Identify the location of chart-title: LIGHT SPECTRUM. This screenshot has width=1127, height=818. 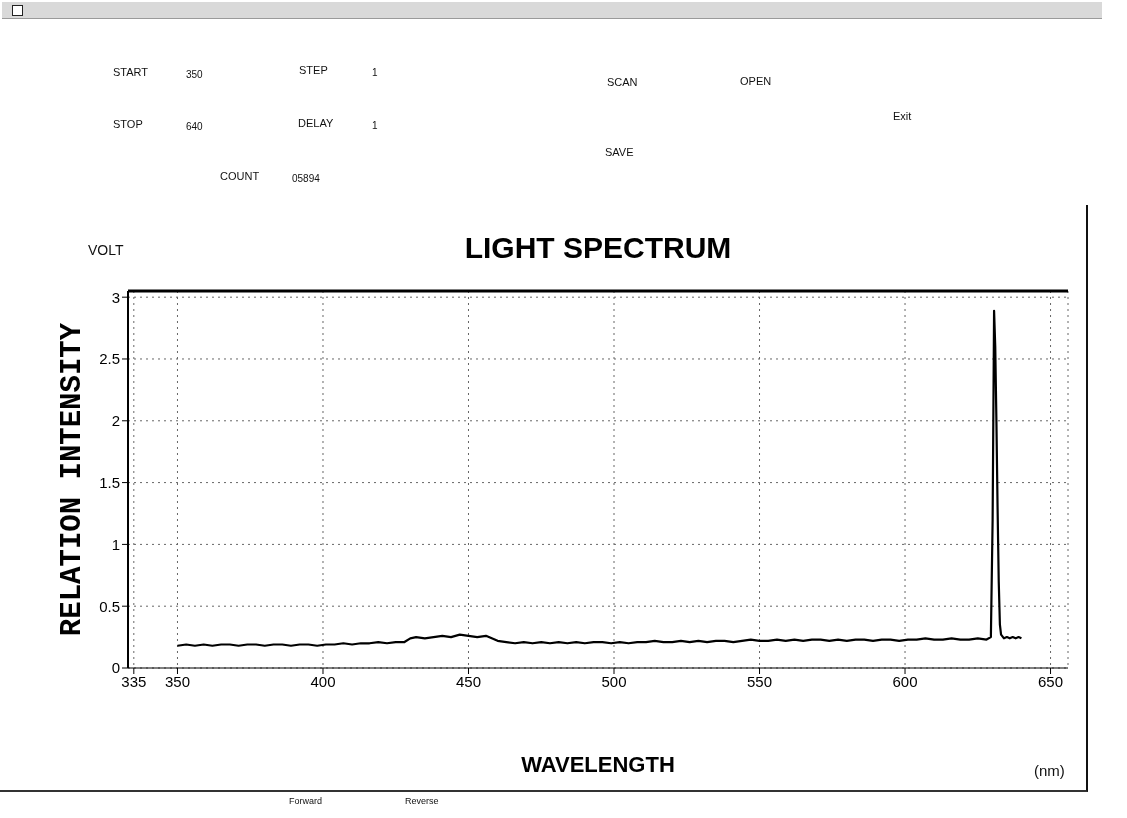
(598, 247).